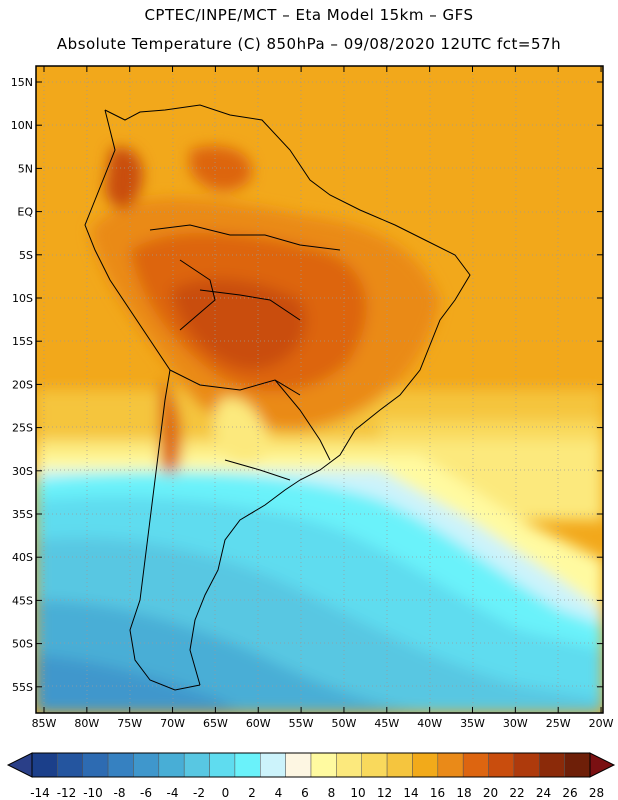 The width and height of the screenshot is (618, 800). Describe the element at coordinates (344, 723) in the screenshot. I see `lon-label: 50W` at that location.